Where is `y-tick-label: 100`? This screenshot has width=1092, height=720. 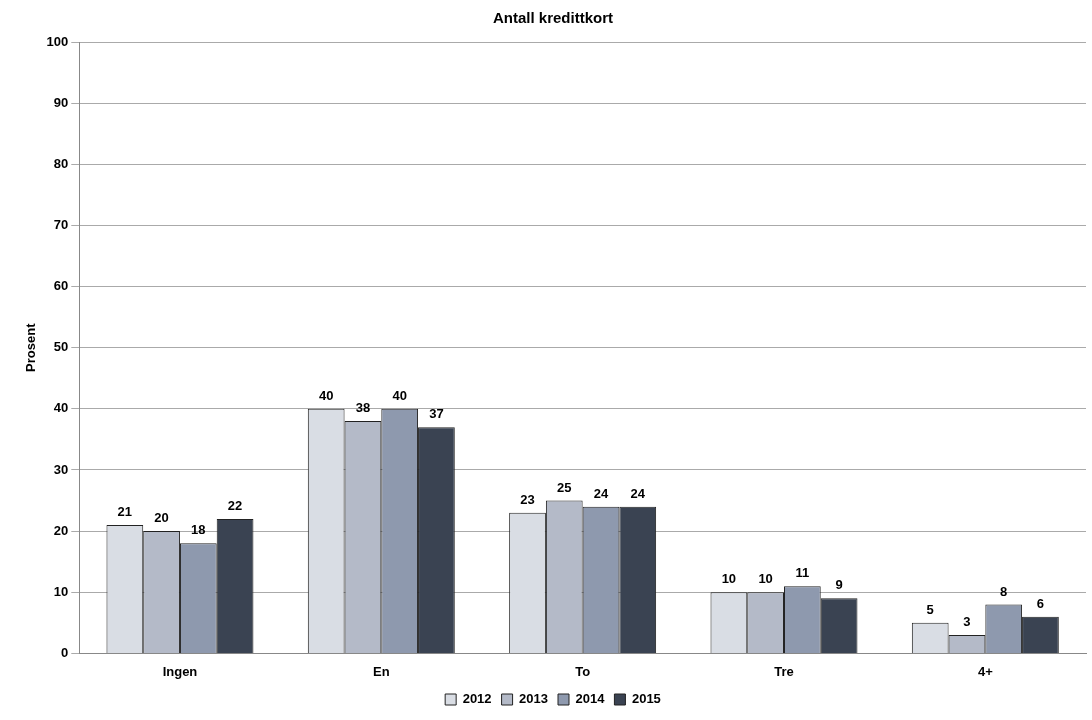
y-tick-label: 100 is located at coordinates (57, 41).